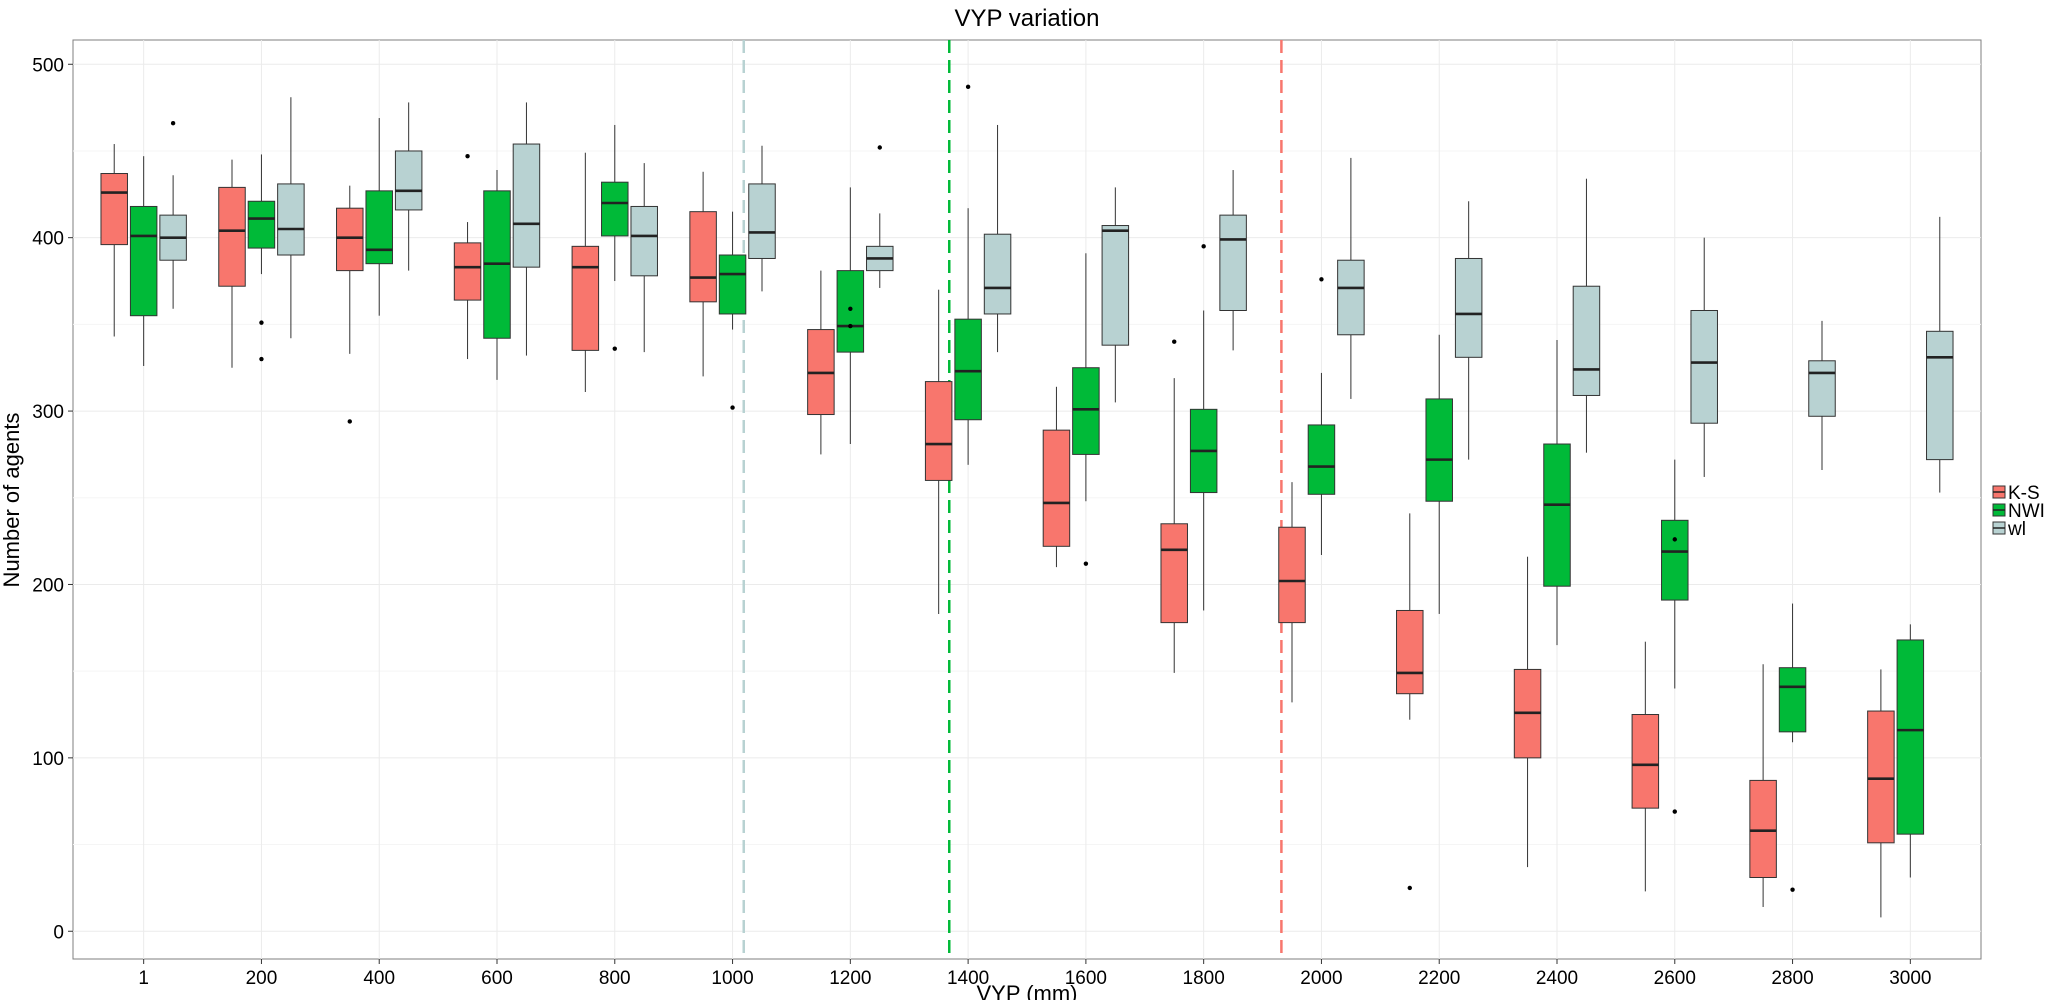  What do you see at coordinates (48, 239) in the screenshot?
I see `y-tick-label: 400` at bounding box center [48, 239].